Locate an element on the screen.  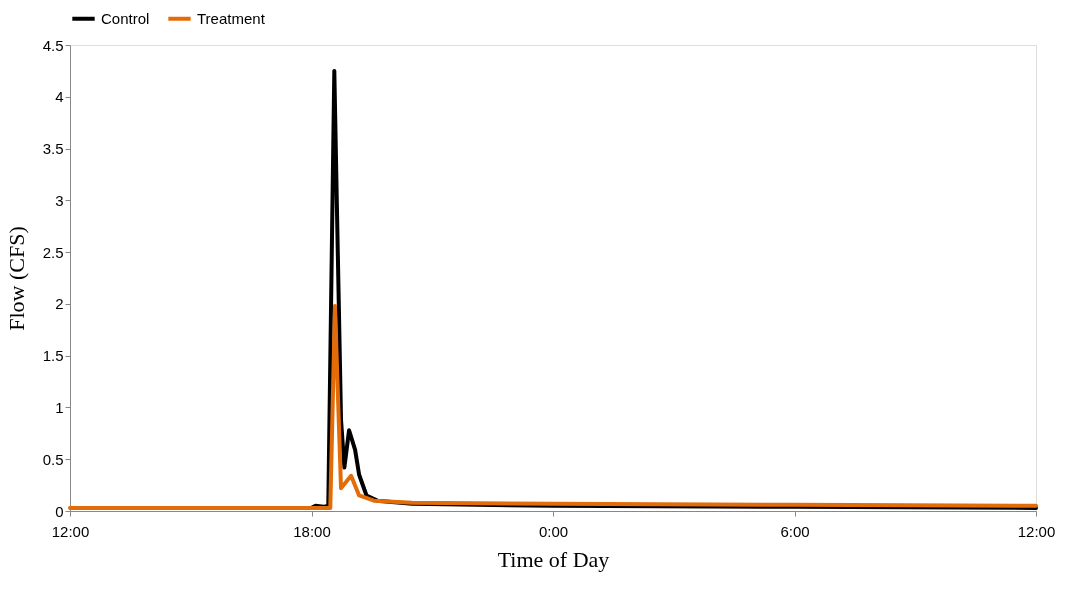
y-tick-label: 4.5 is located at coordinates (53, 45).